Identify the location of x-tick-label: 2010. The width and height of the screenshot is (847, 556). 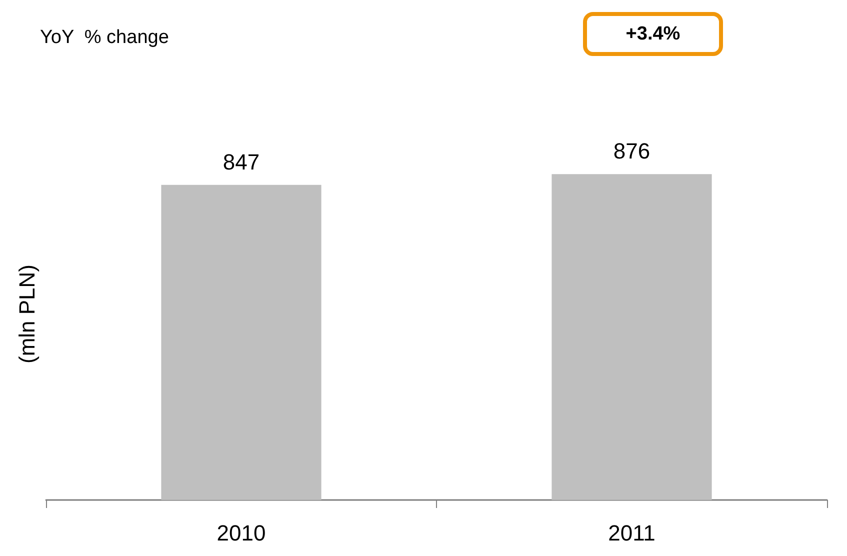
(241, 533).